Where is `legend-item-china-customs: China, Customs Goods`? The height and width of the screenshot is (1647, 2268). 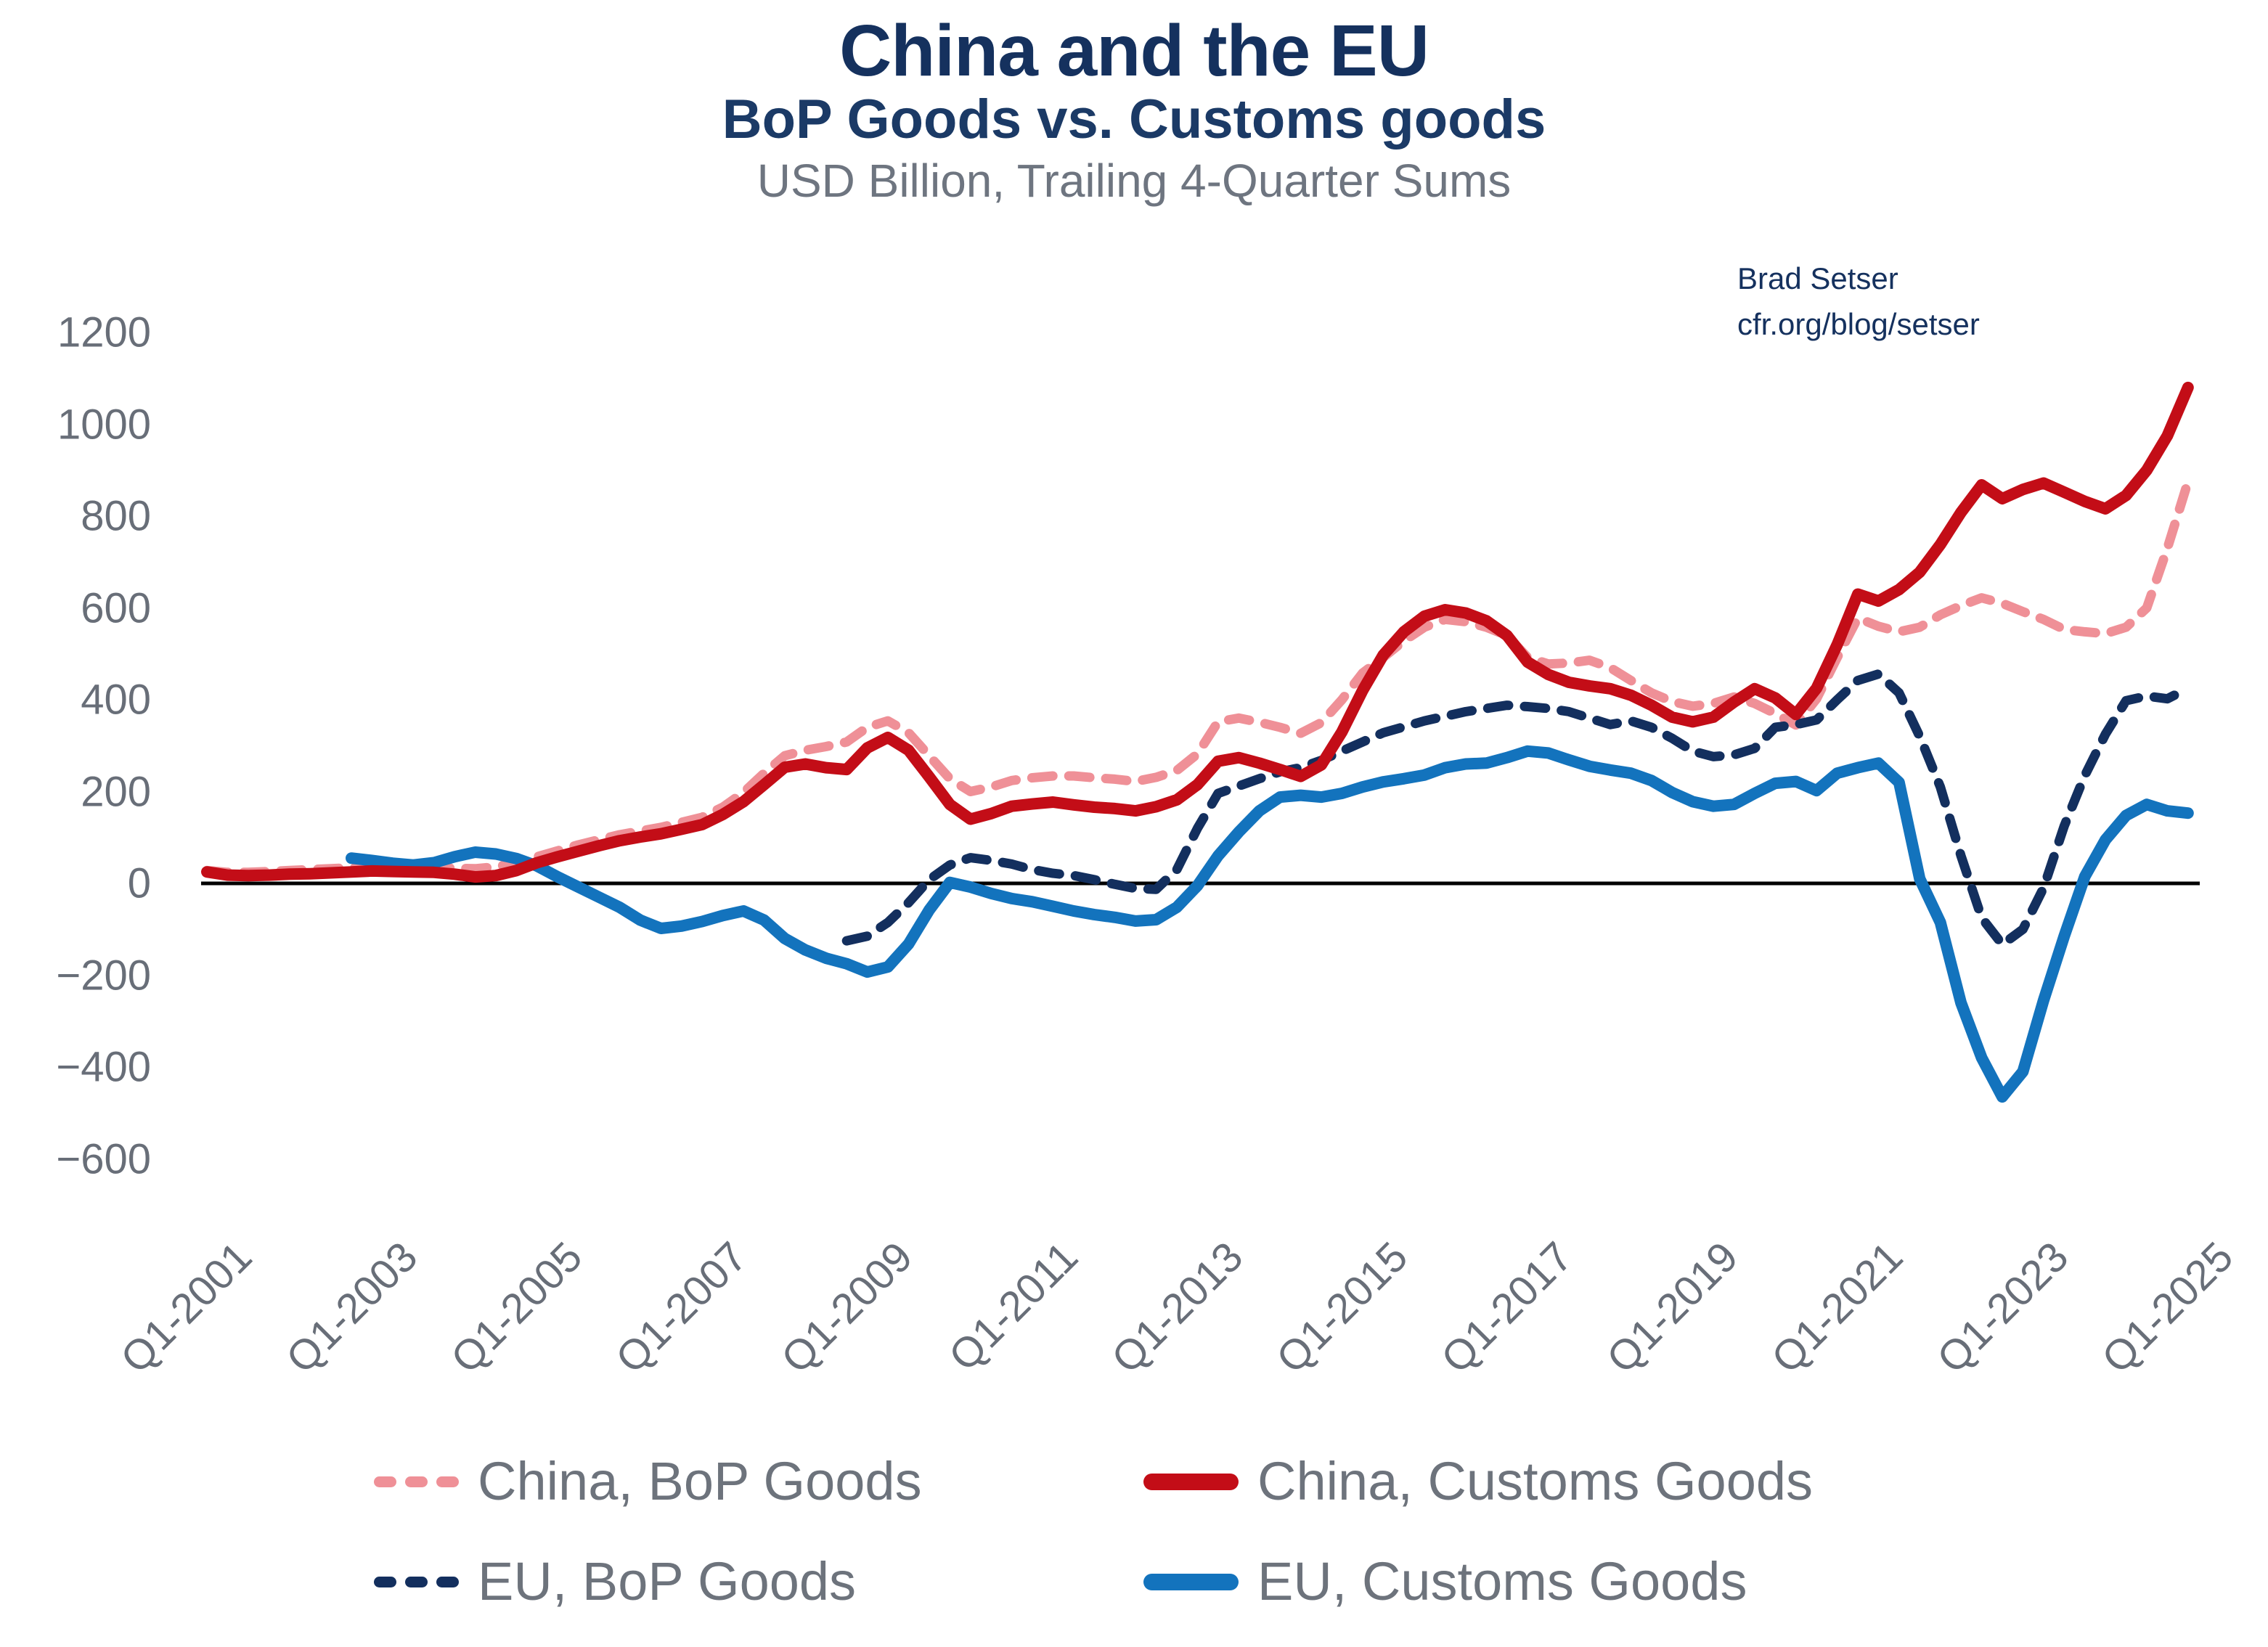
legend-item-china-customs: China, Customs Goods is located at coordinates (1478, 1481).